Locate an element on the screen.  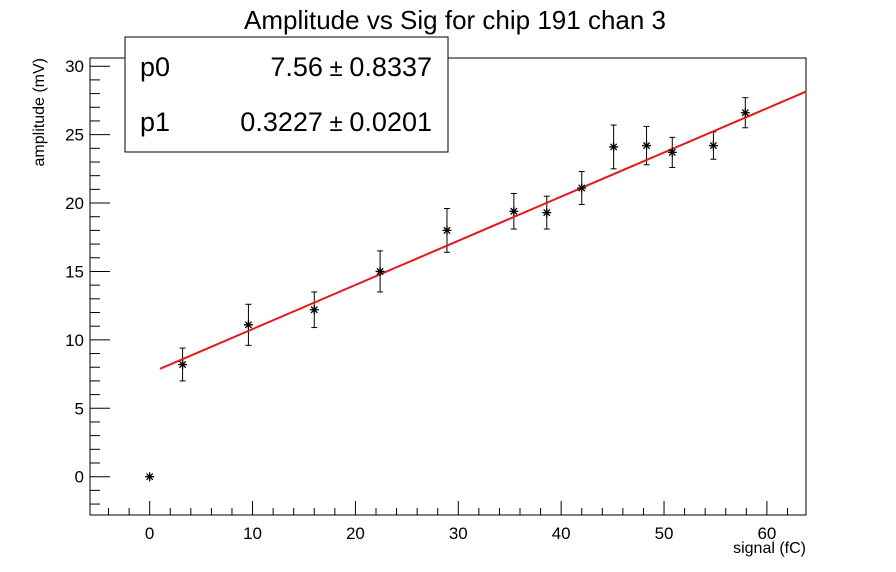
stat-p0-name: p0 is located at coordinates (155, 67).